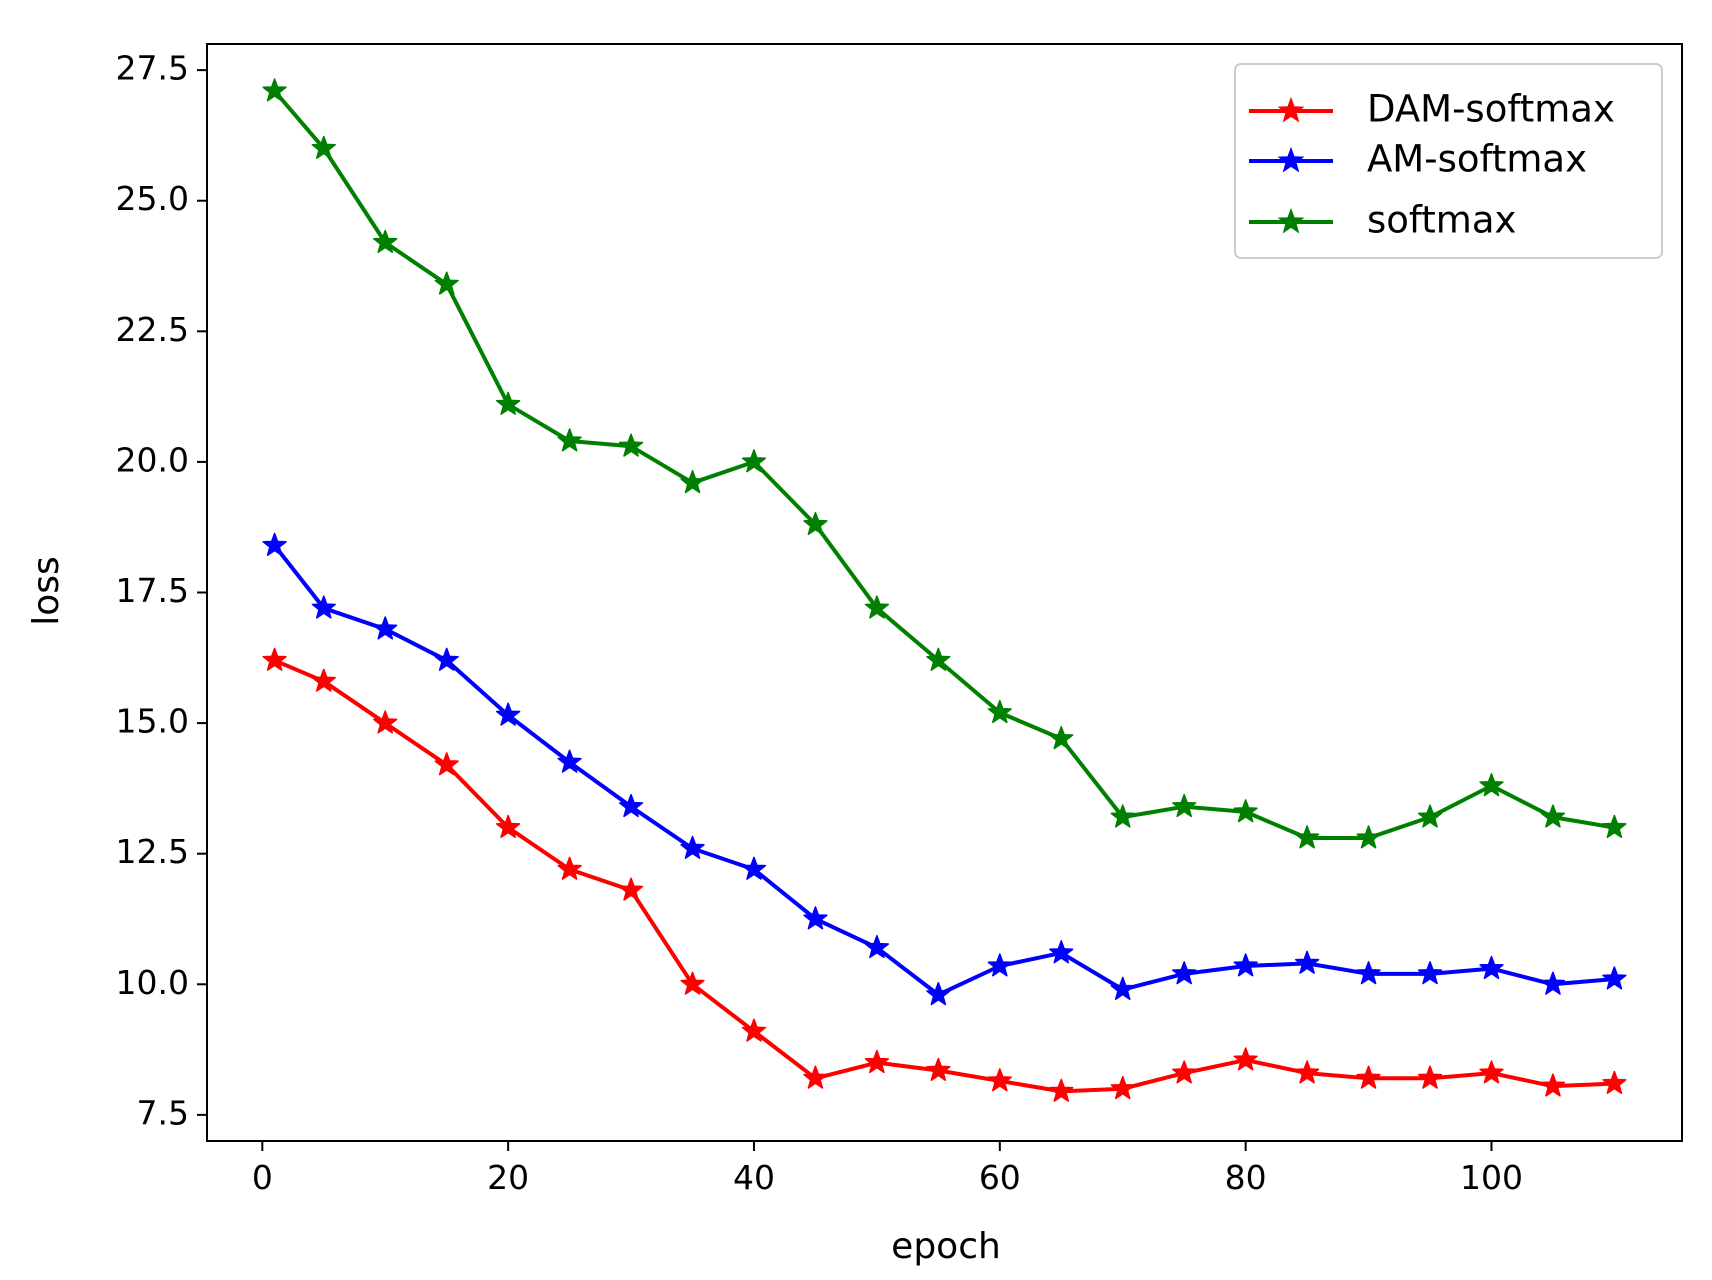 The width and height of the screenshot is (1712, 1280). Describe the element at coordinates (1291, 159) in the screenshot. I see `legend-marker-am-softmax` at that location.